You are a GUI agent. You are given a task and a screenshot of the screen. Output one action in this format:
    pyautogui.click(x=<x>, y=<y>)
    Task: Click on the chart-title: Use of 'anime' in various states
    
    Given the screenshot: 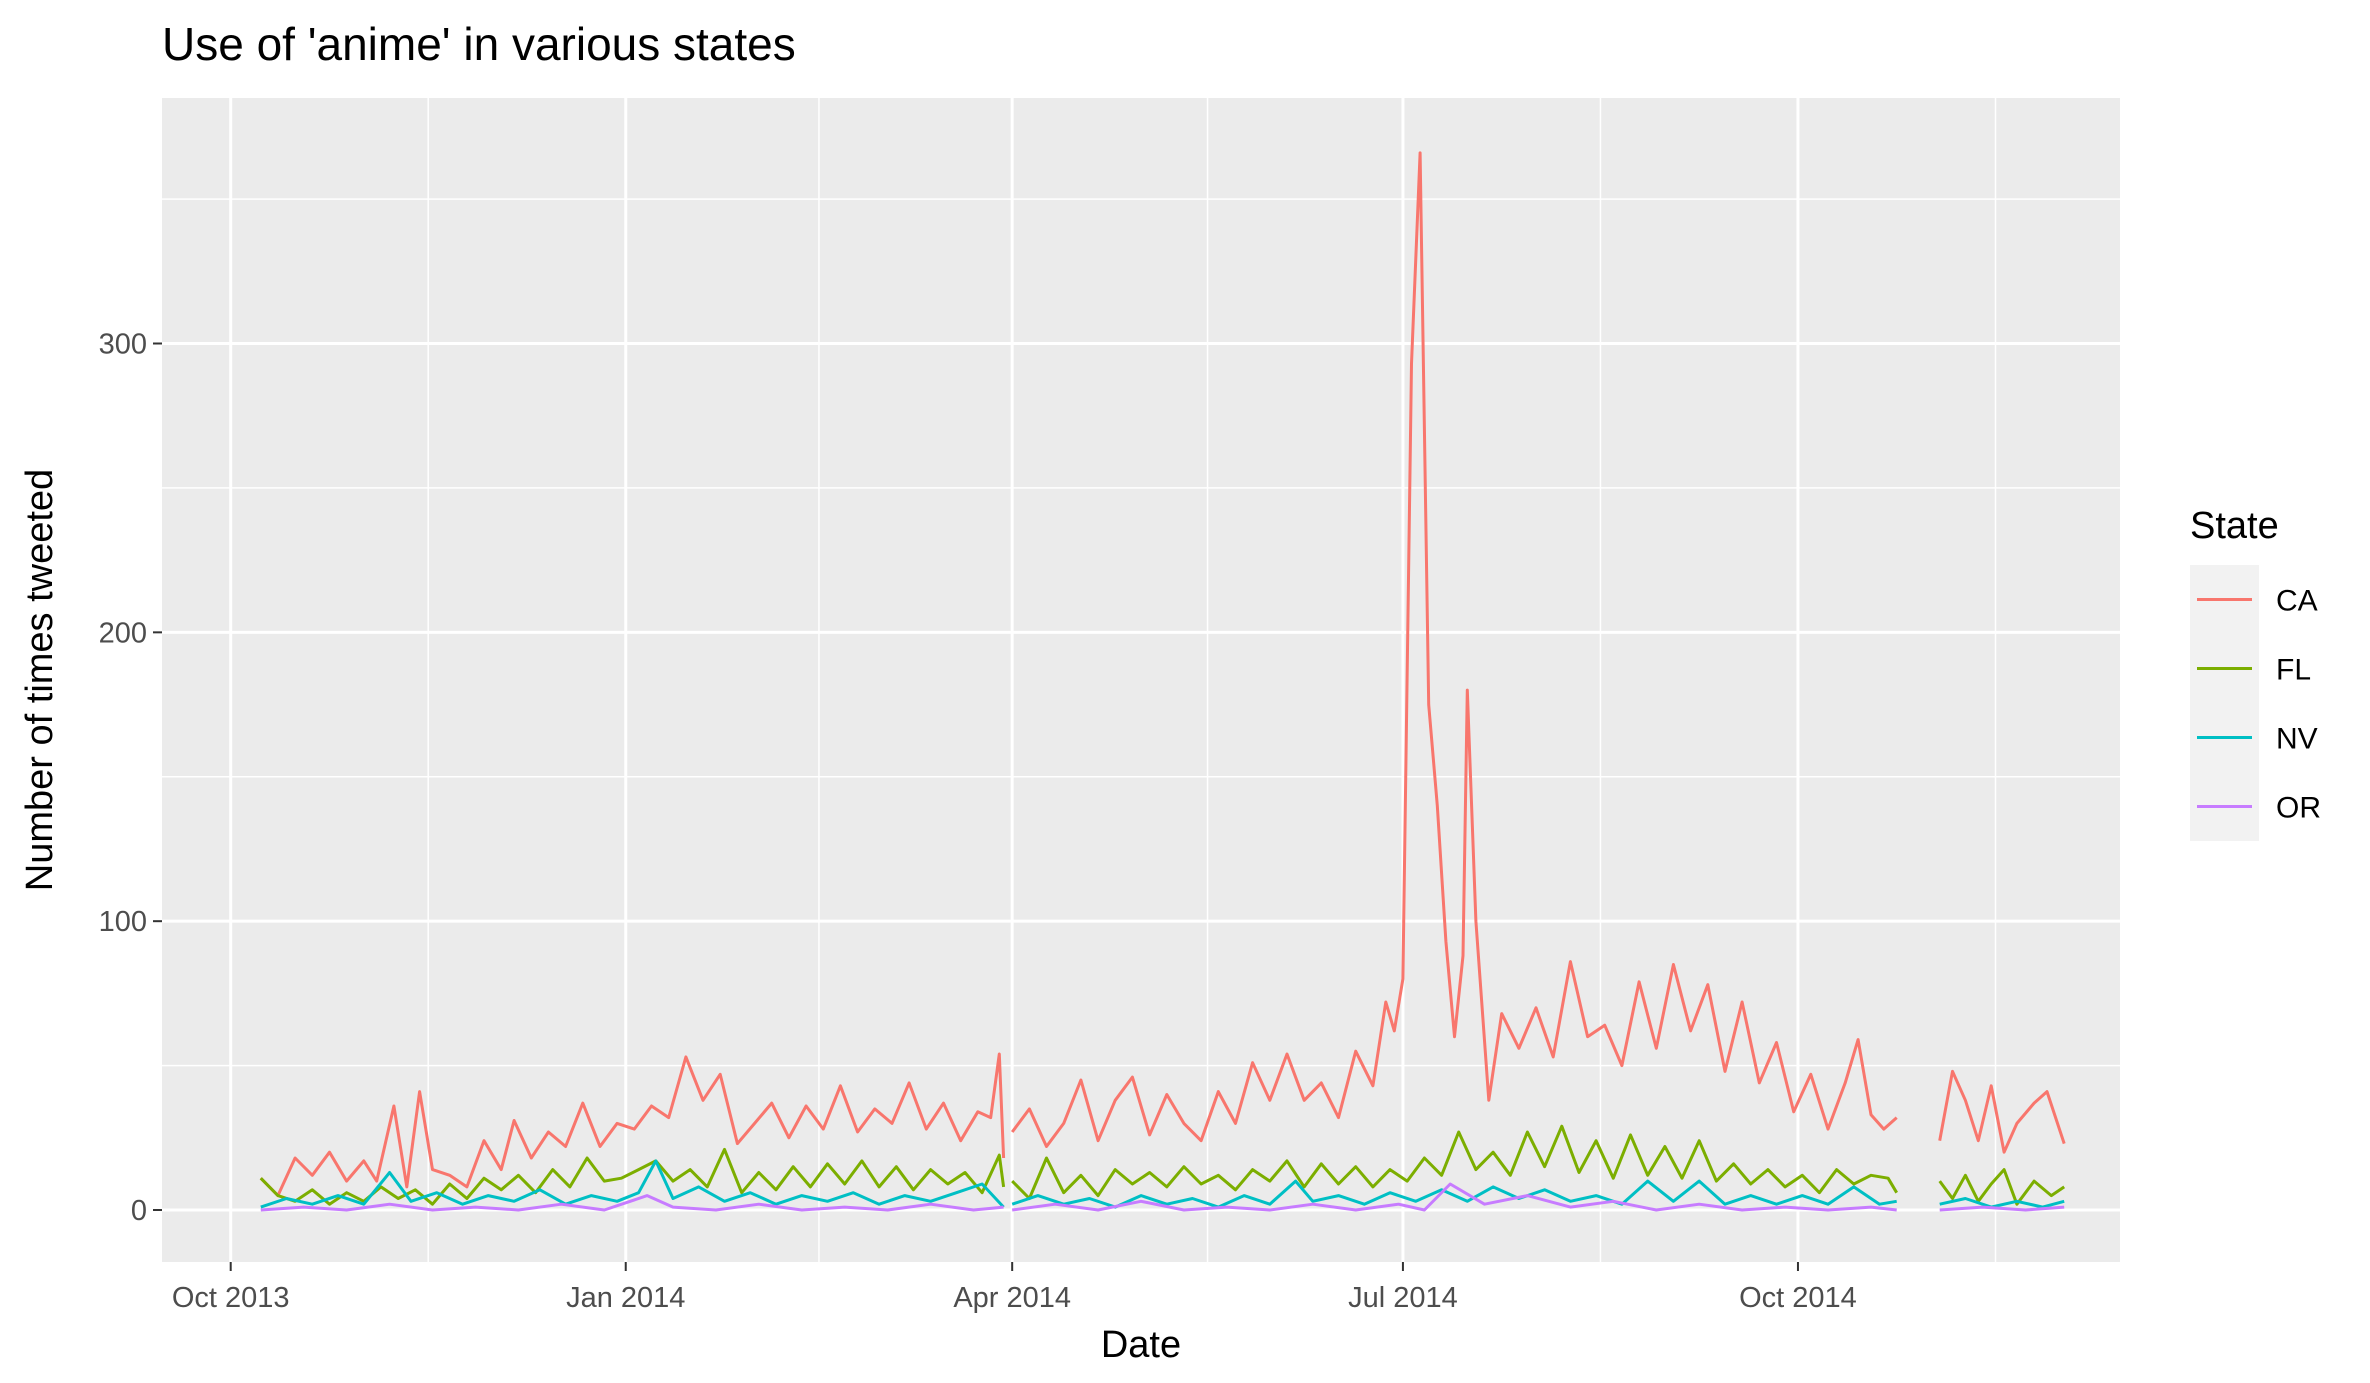 What is the action you would take?
    pyautogui.click(x=479, y=44)
    